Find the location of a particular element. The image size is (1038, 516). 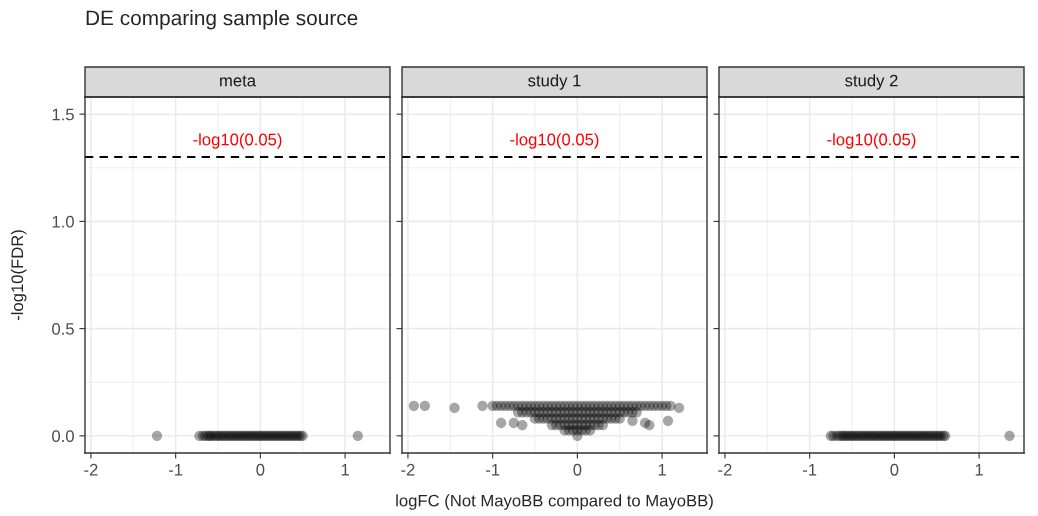

chart-title: study 1 is located at coordinates (554, 82).